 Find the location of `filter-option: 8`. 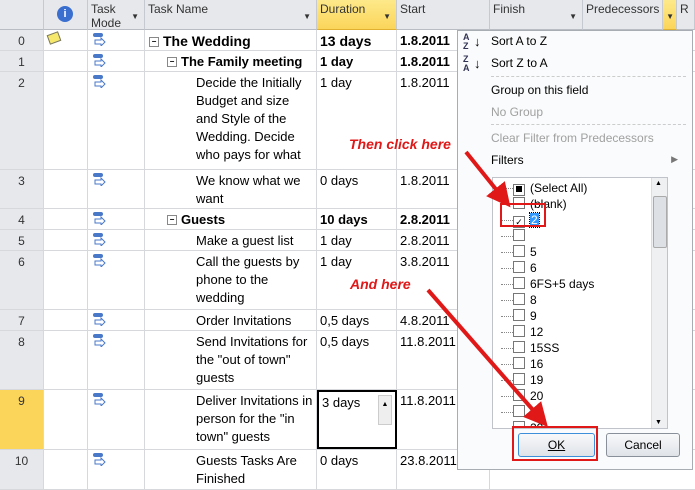

filter-option: 8 is located at coordinates (525, 300).